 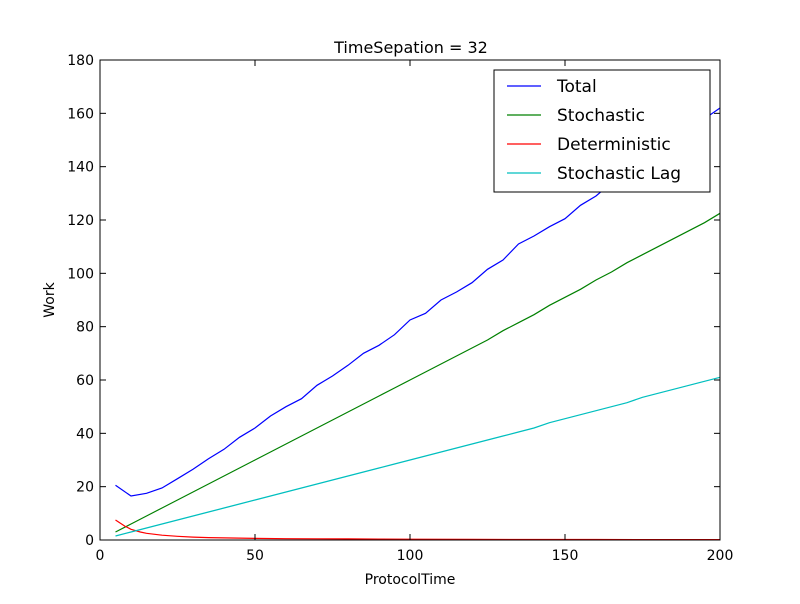 I want to click on legend-label: Stochastic Lag, so click(x=619, y=174).